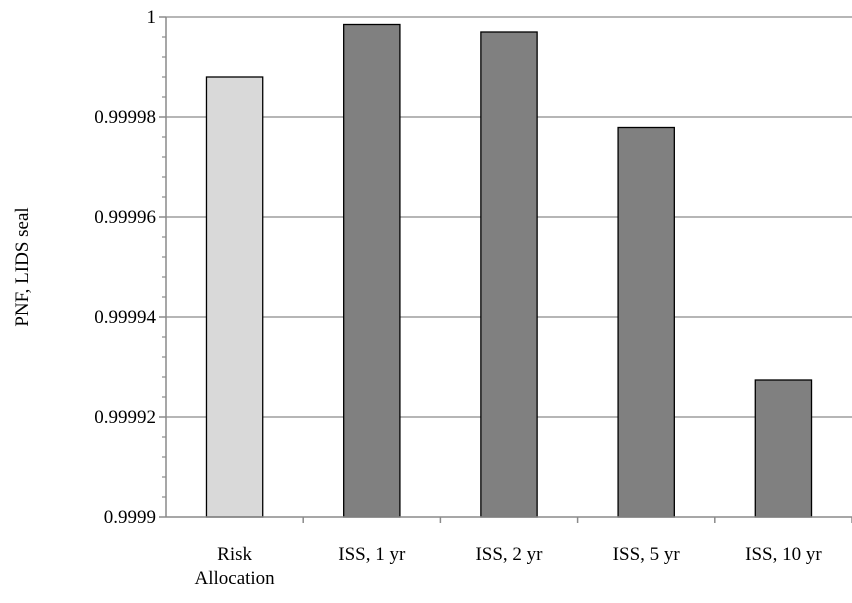 The height and width of the screenshot is (603, 852). I want to click on x-tick-label: ISS, 1 yr, so click(372, 554).